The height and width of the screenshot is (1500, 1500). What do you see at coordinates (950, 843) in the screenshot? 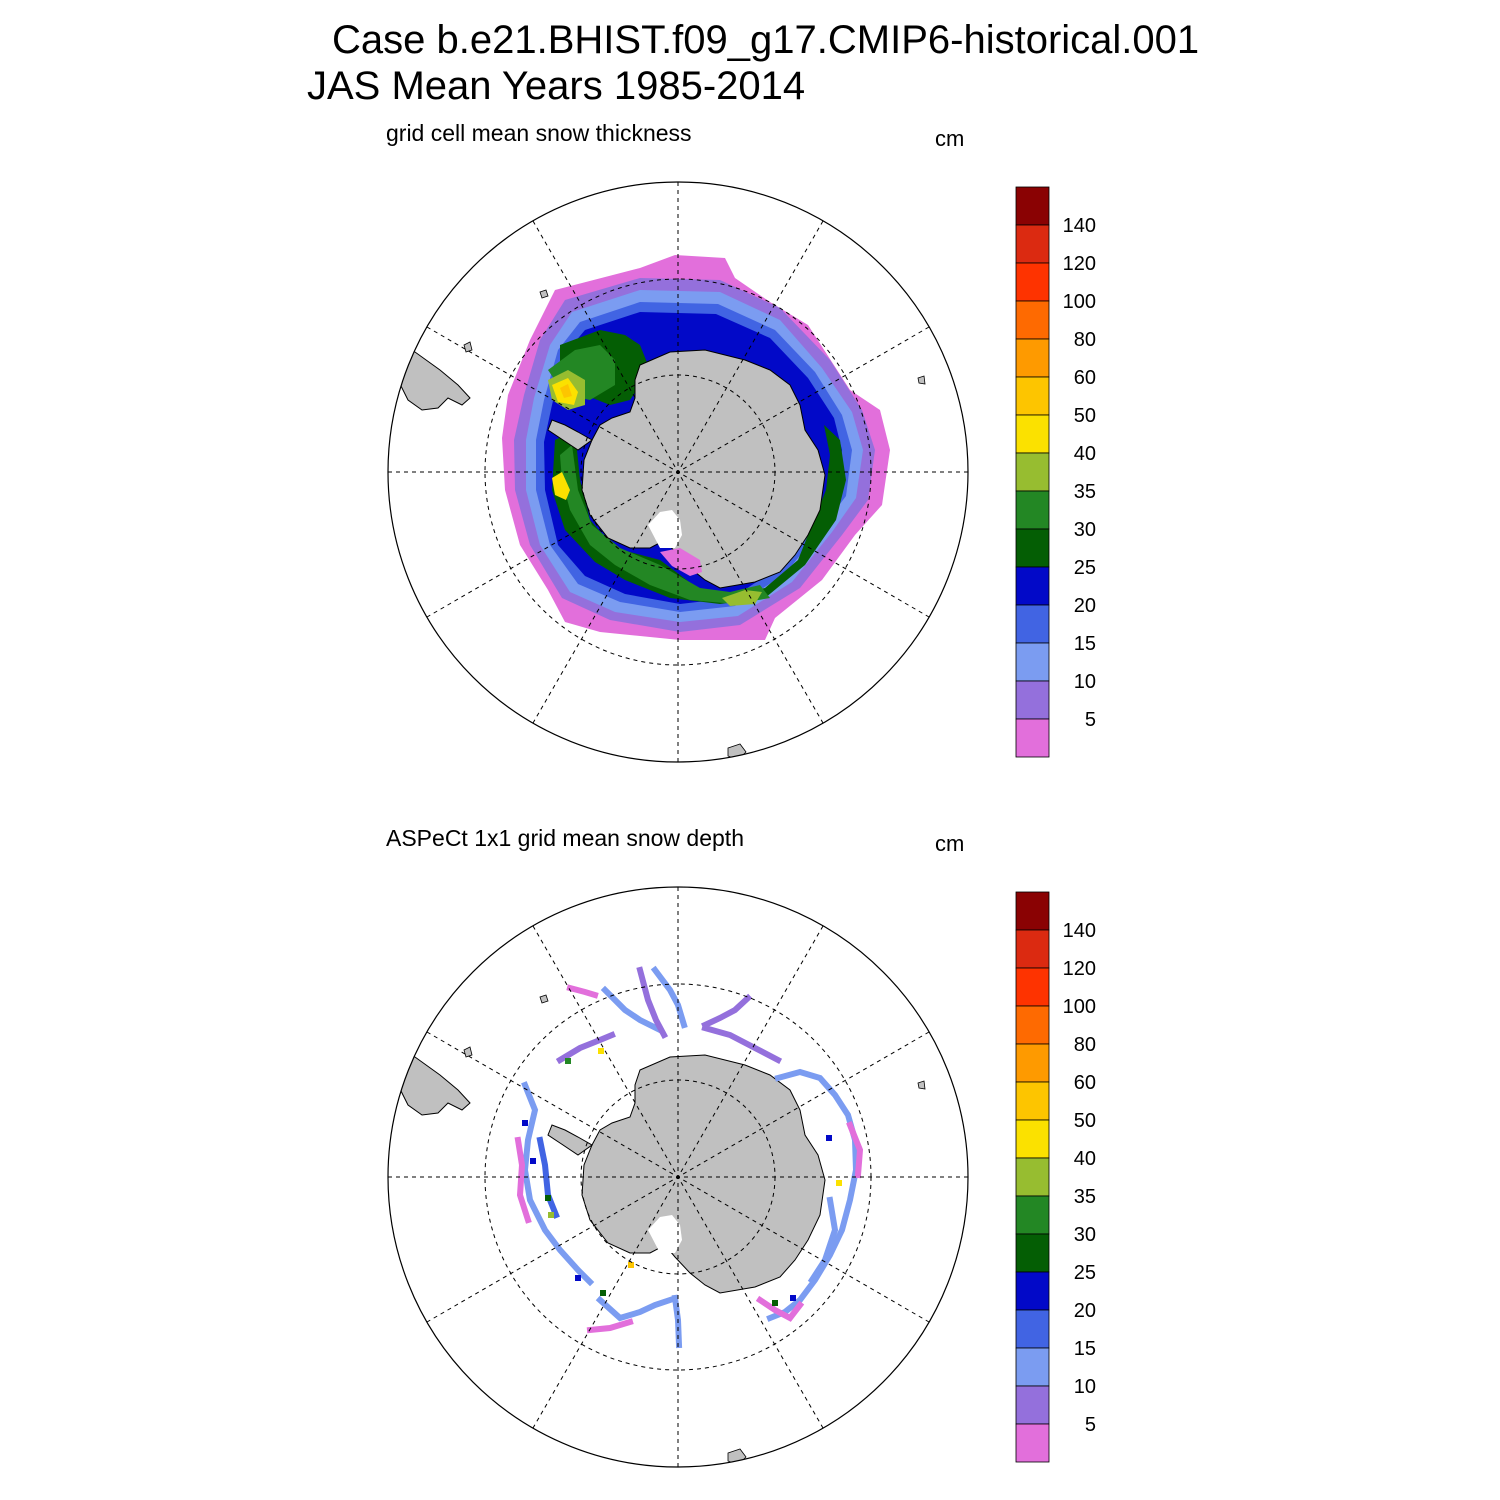
I see `panel2-units: cm` at bounding box center [950, 843].